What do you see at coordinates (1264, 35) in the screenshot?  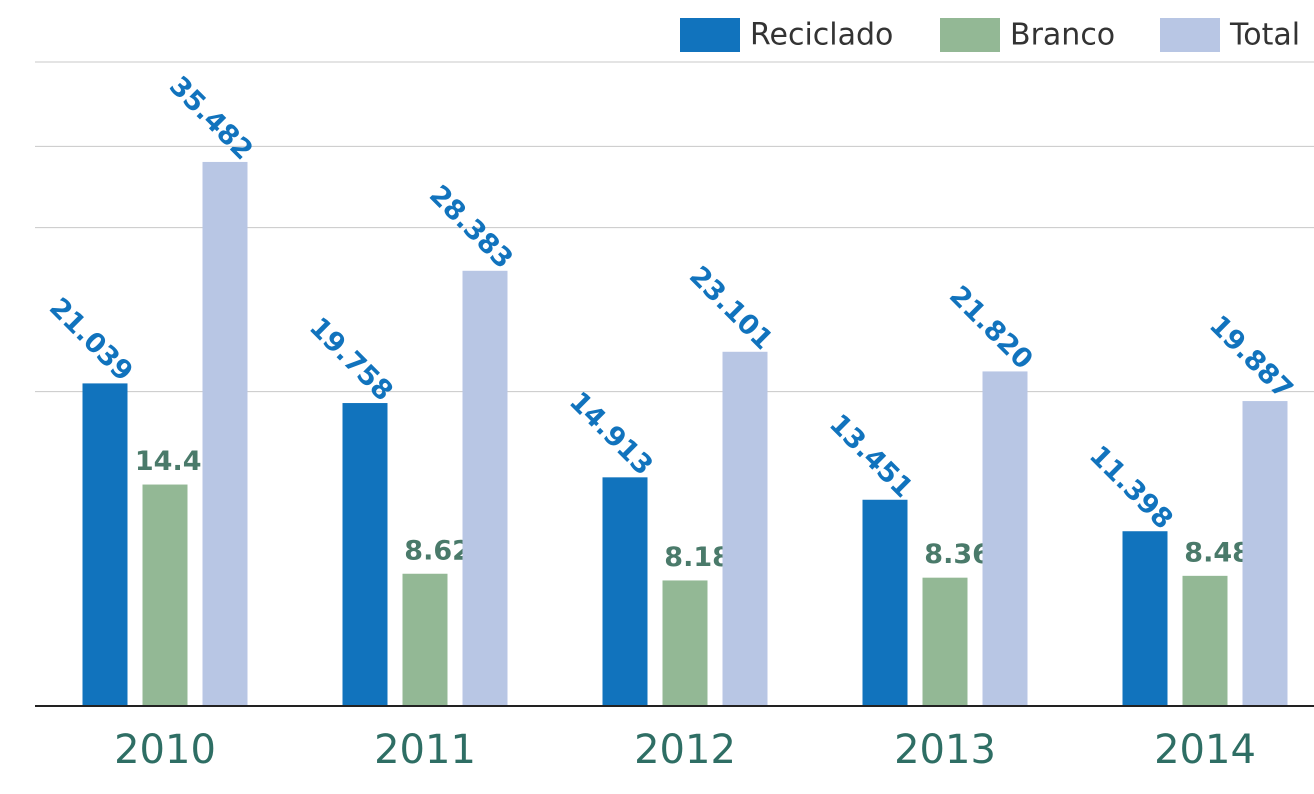 I see `legend-label: Total` at bounding box center [1264, 35].